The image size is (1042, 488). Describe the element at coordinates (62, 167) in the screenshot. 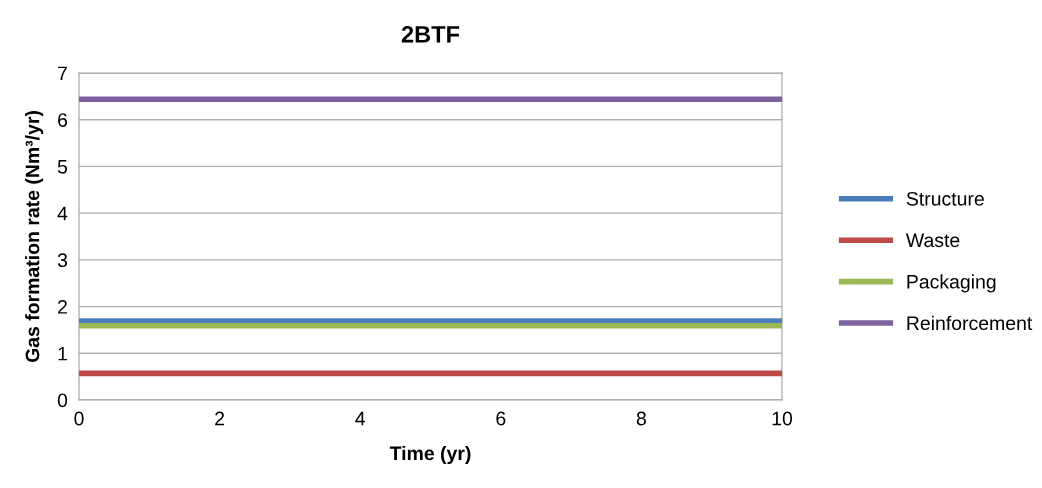

I see `y-tick-label: 5` at that location.